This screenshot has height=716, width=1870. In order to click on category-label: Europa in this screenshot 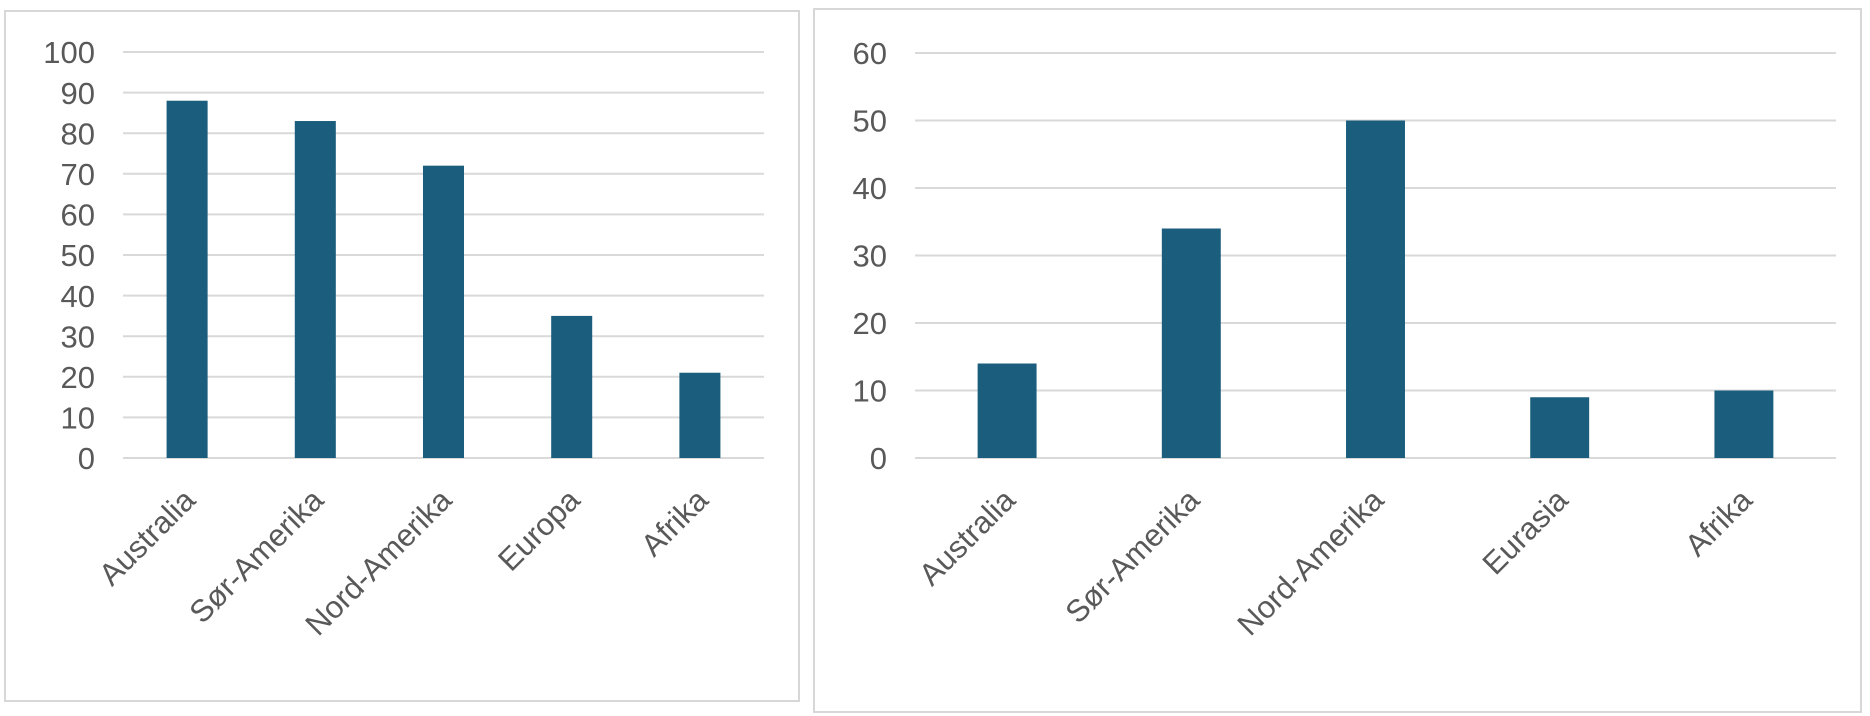, I will do `click(539, 530)`.